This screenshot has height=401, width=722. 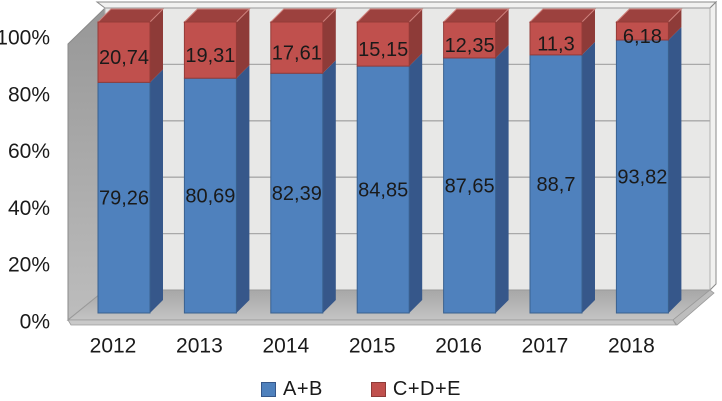 I want to click on legend-swatch-a, so click(x=269, y=389).